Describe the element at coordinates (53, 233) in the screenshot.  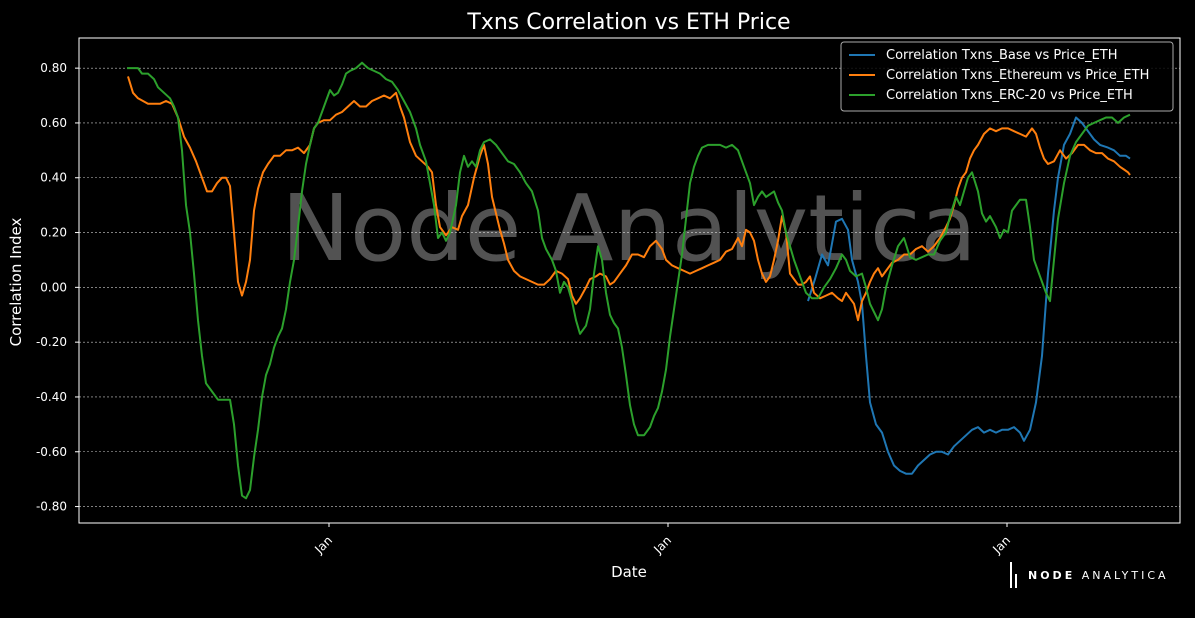
I see `y-tick-label: 0.20` at that location.